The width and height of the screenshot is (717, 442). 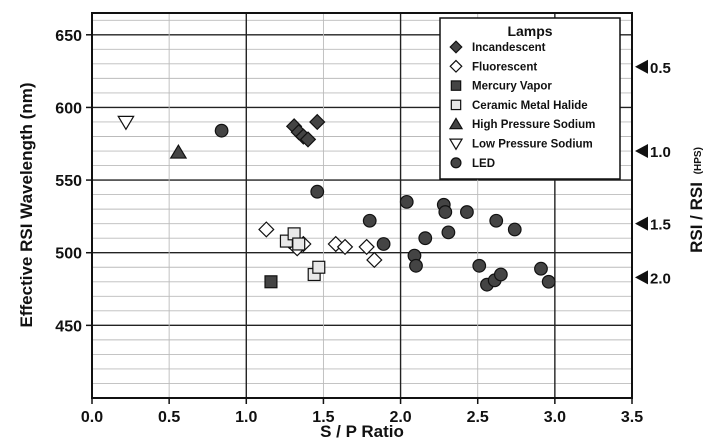 What do you see at coordinates (530, 106) in the screenshot?
I see `legend-label-ceramic-metal-halide: Ceramic Metal Halide` at bounding box center [530, 106].